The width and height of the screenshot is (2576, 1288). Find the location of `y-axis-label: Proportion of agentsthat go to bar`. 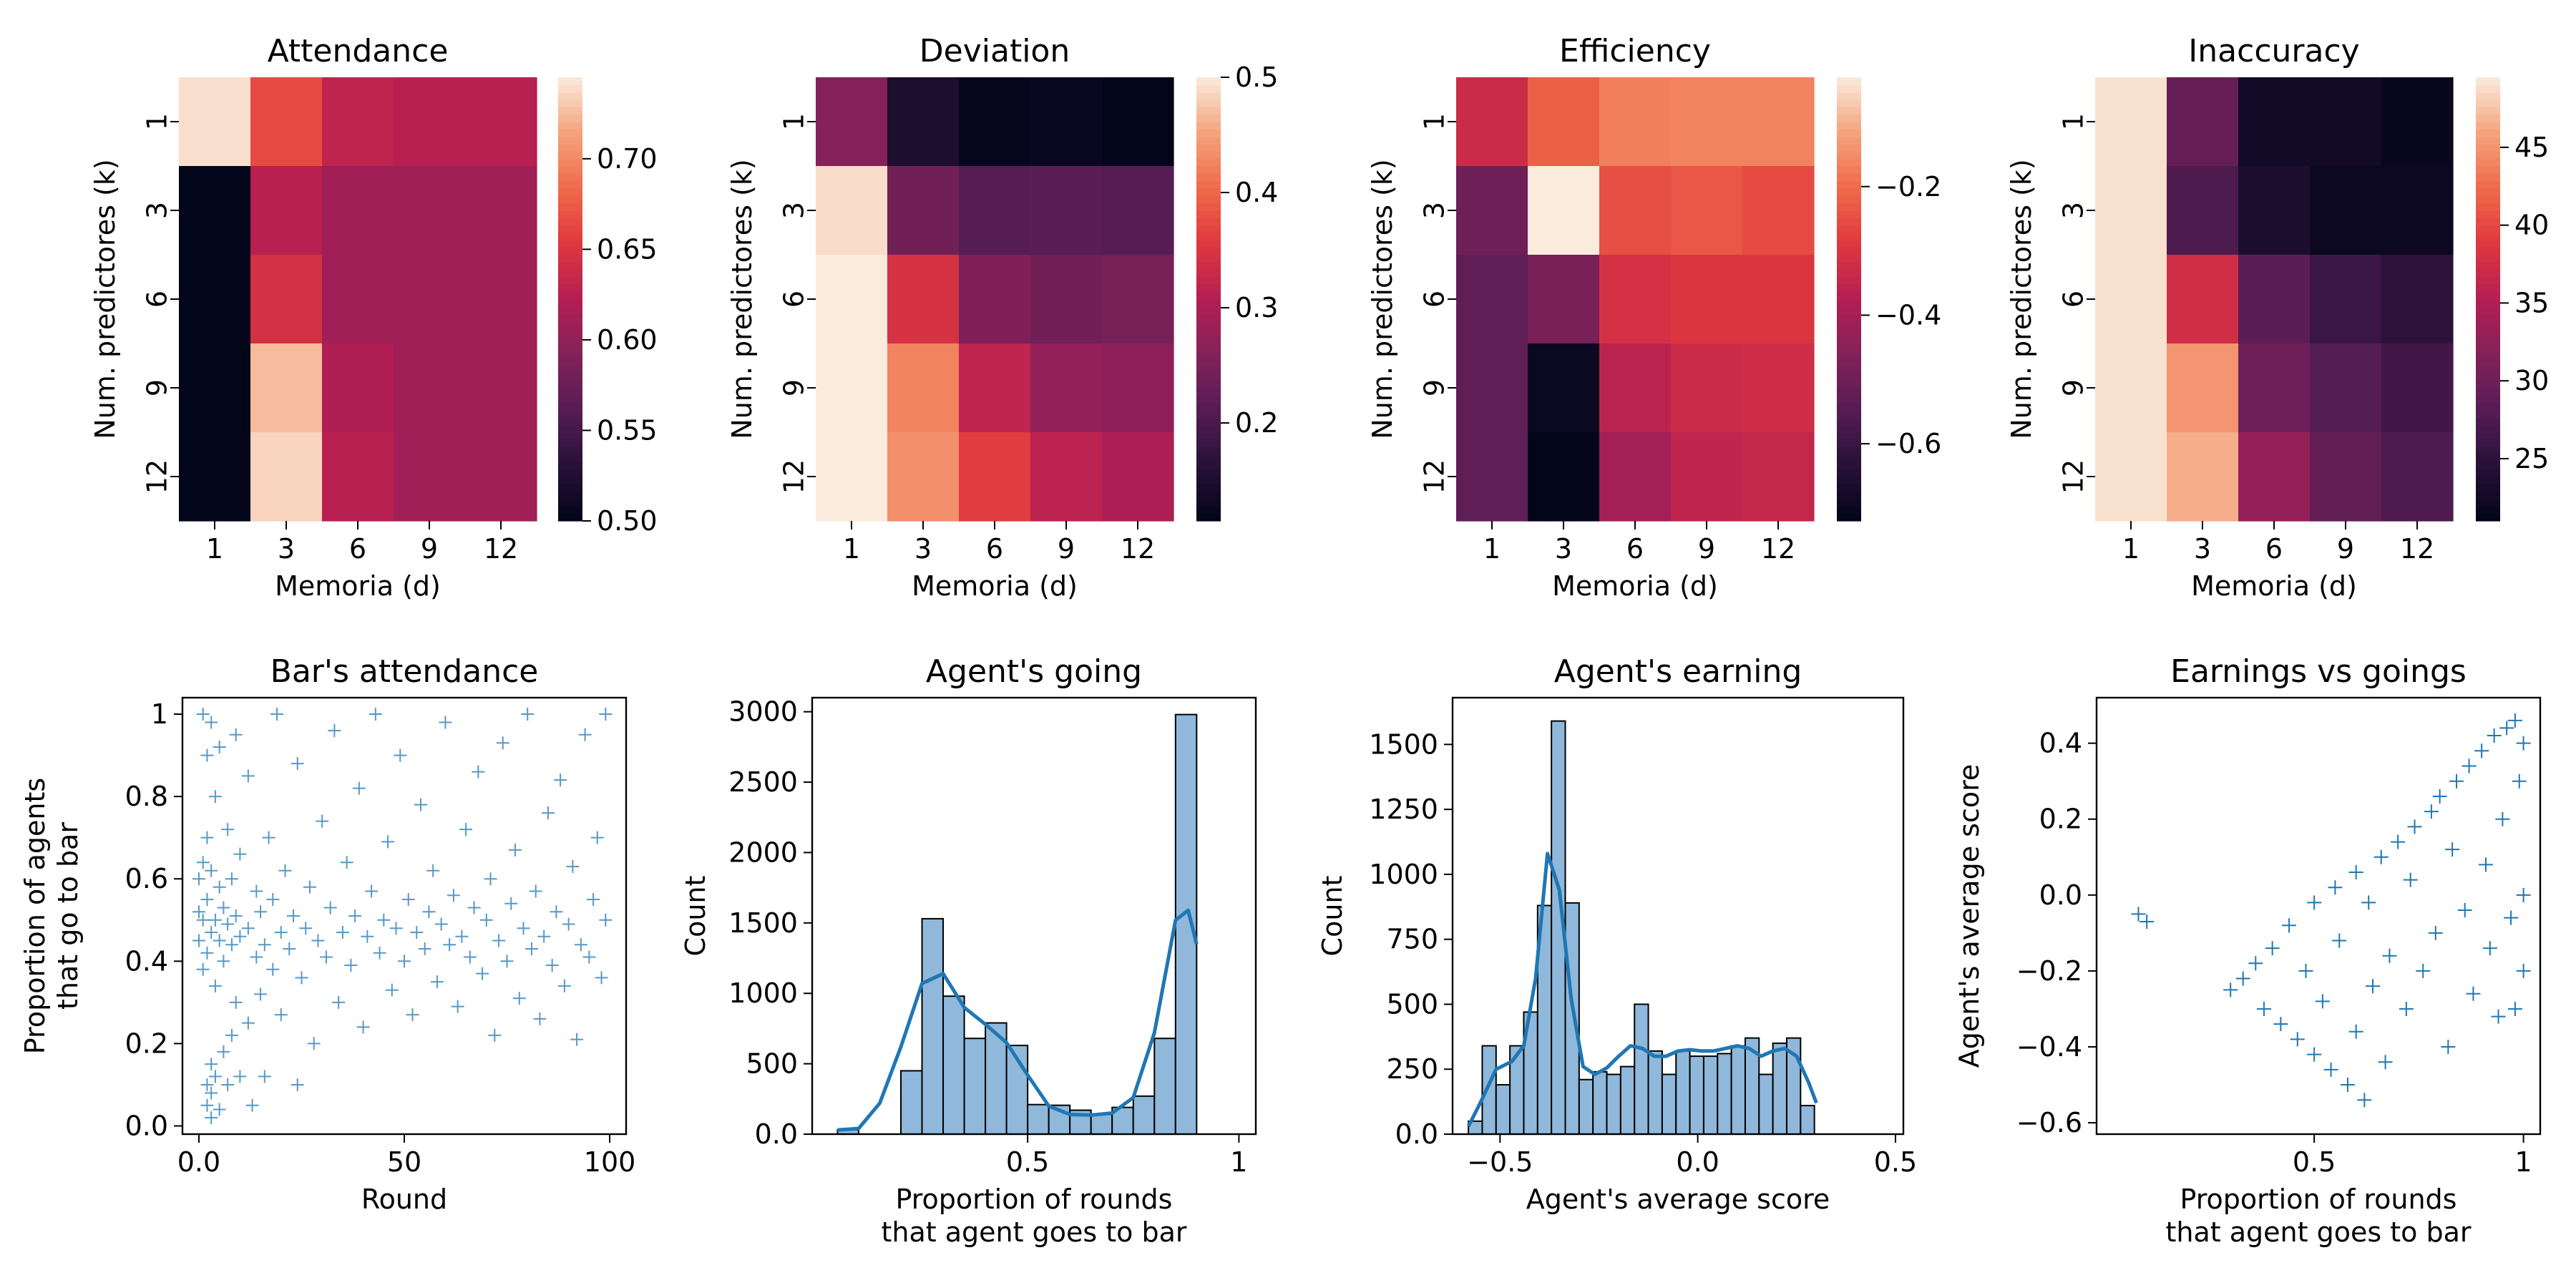

y-axis-label: Proportion of agentsthat go to bar is located at coordinates (51, 916).